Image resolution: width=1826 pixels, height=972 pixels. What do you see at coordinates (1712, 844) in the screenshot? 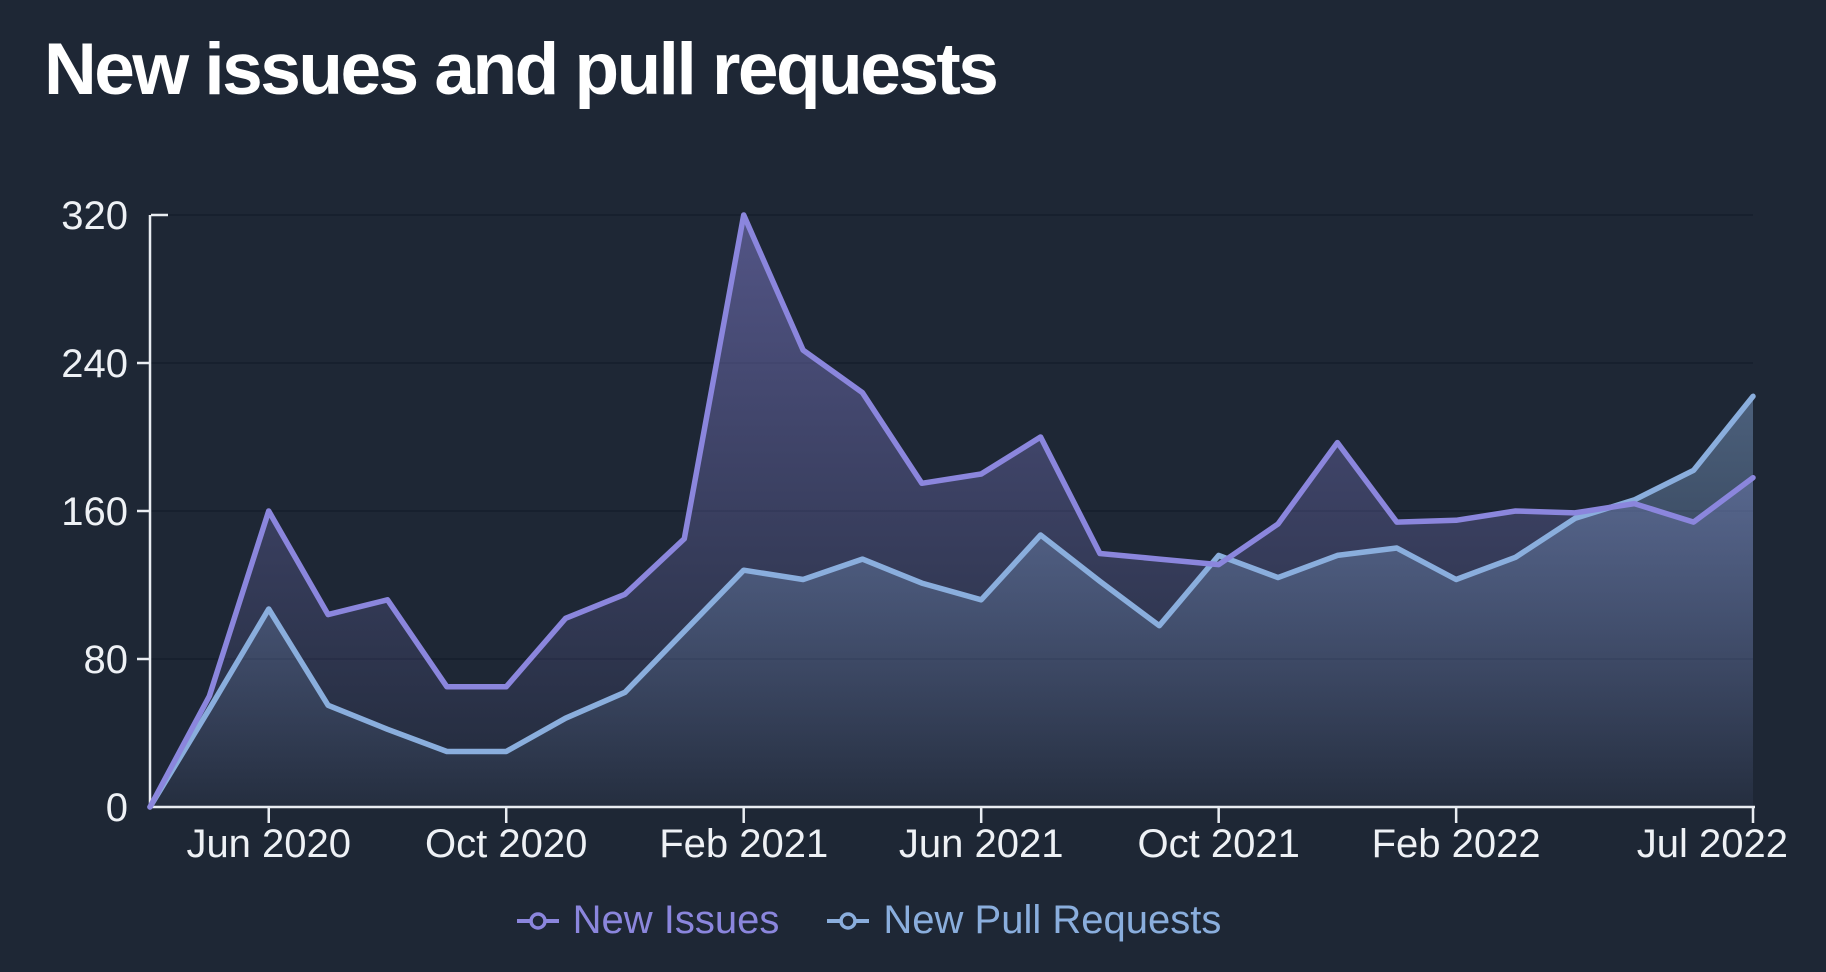
I see `x-tick-label-jul-2022: Jul 2022` at bounding box center [1712, 844].